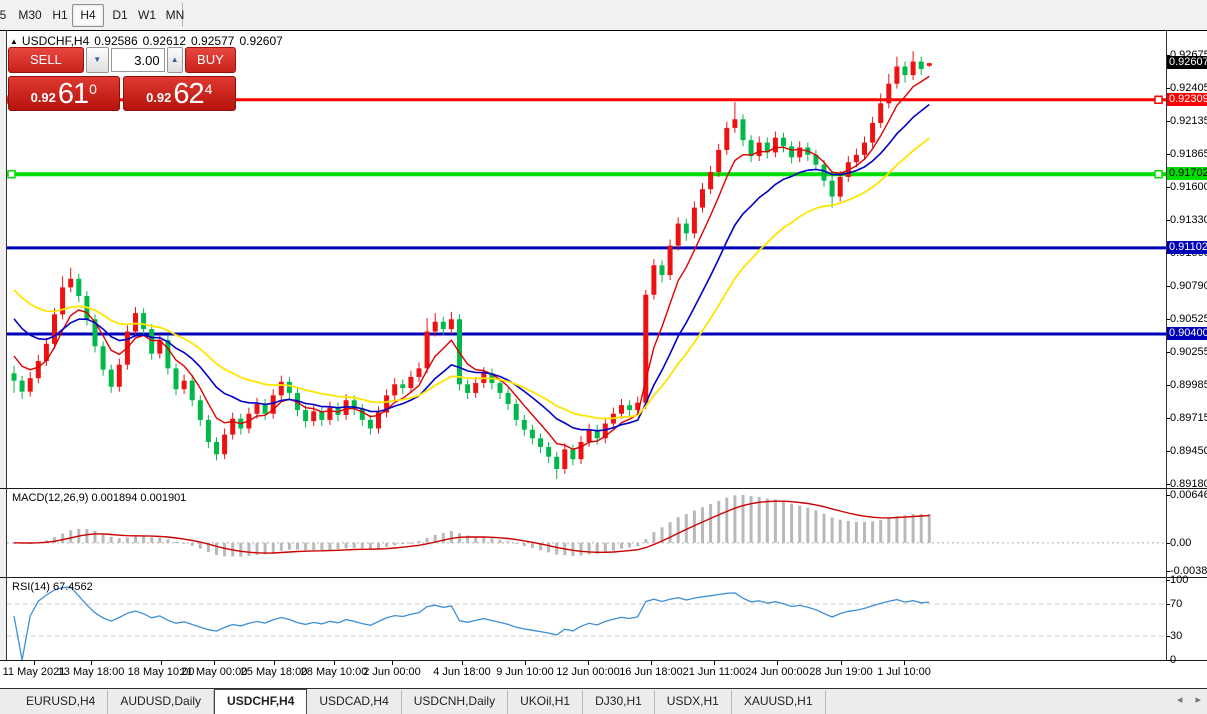 This screenshot has width=1207, height=714. Describe the element at coordinates (586, 619) in the screenshot. I see `rsi-panel-bg` at that location.